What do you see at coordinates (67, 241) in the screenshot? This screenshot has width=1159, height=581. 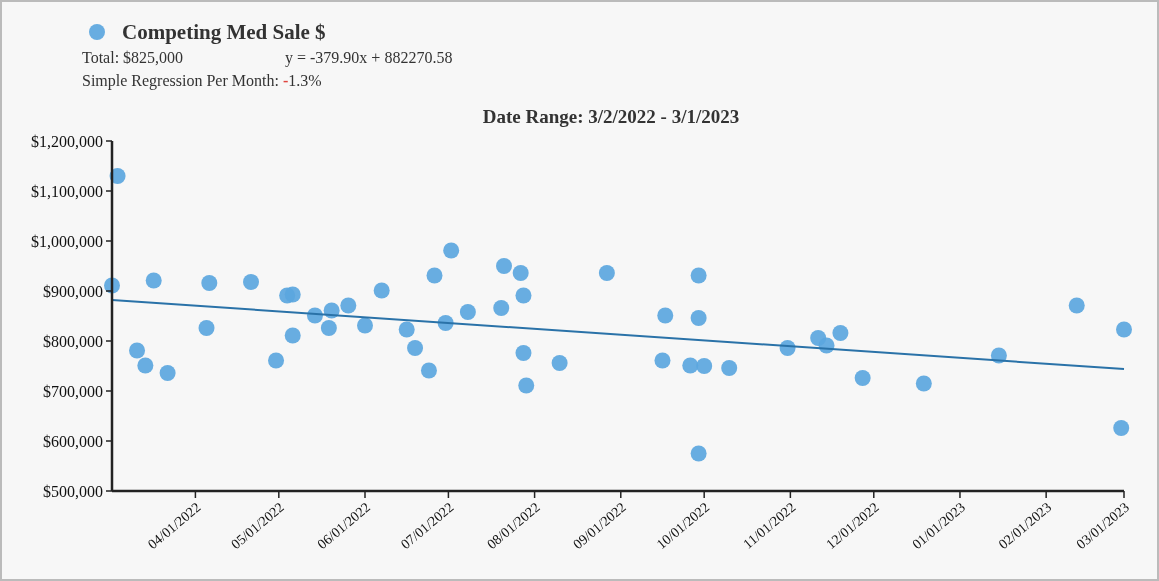 I see `y-tick-label: $1,000,000` at bounding box center [67, 241].